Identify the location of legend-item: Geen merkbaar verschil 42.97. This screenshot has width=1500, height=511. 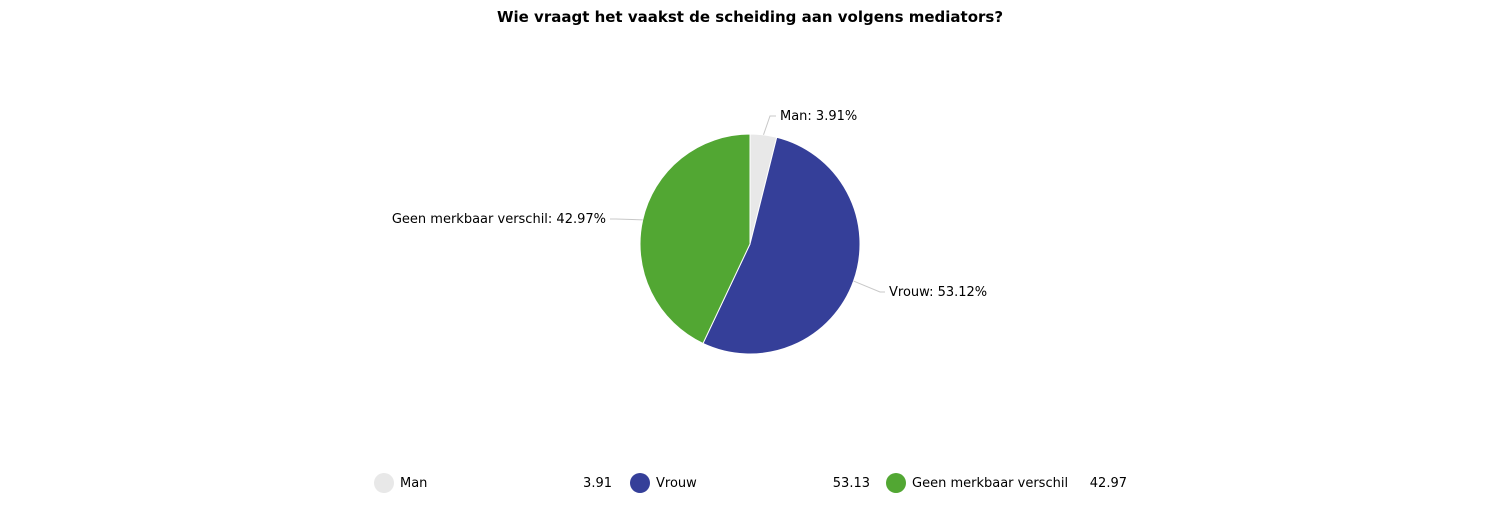
(1006, 483).